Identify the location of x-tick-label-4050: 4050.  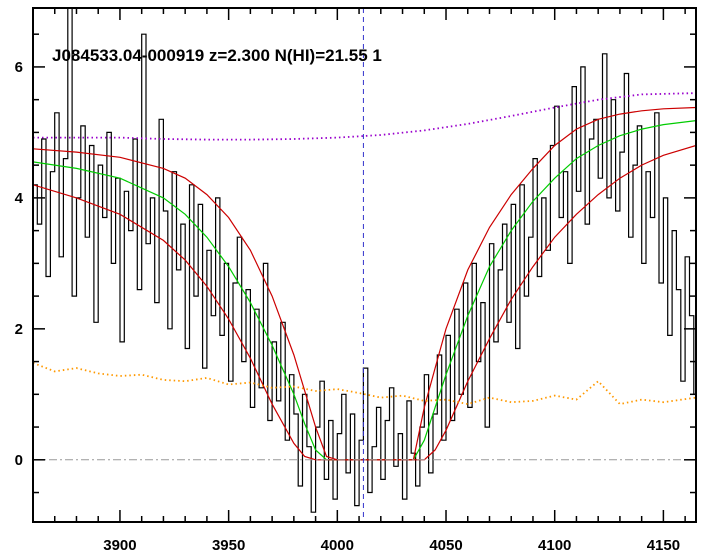
(445, 545).